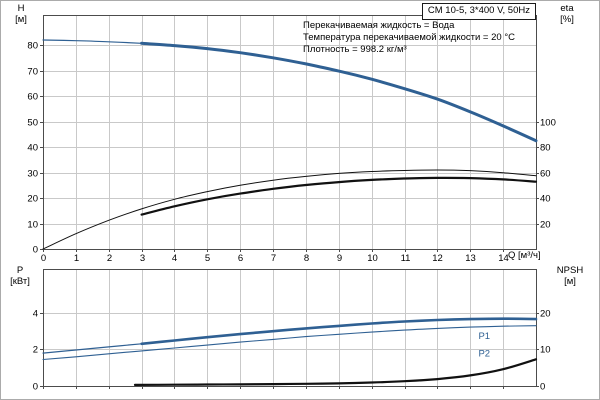 This screenshot has width=600, height=400. I want to click on svg-text: 13, so click(470, 258).